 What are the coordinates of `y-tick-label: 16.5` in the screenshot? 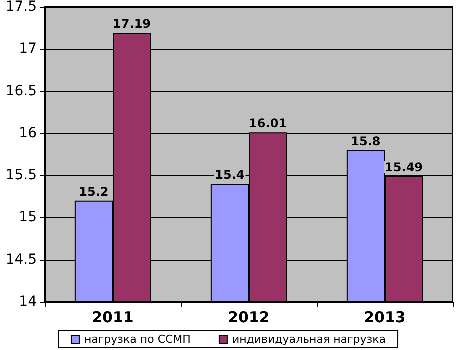 It's located at (21, 91).